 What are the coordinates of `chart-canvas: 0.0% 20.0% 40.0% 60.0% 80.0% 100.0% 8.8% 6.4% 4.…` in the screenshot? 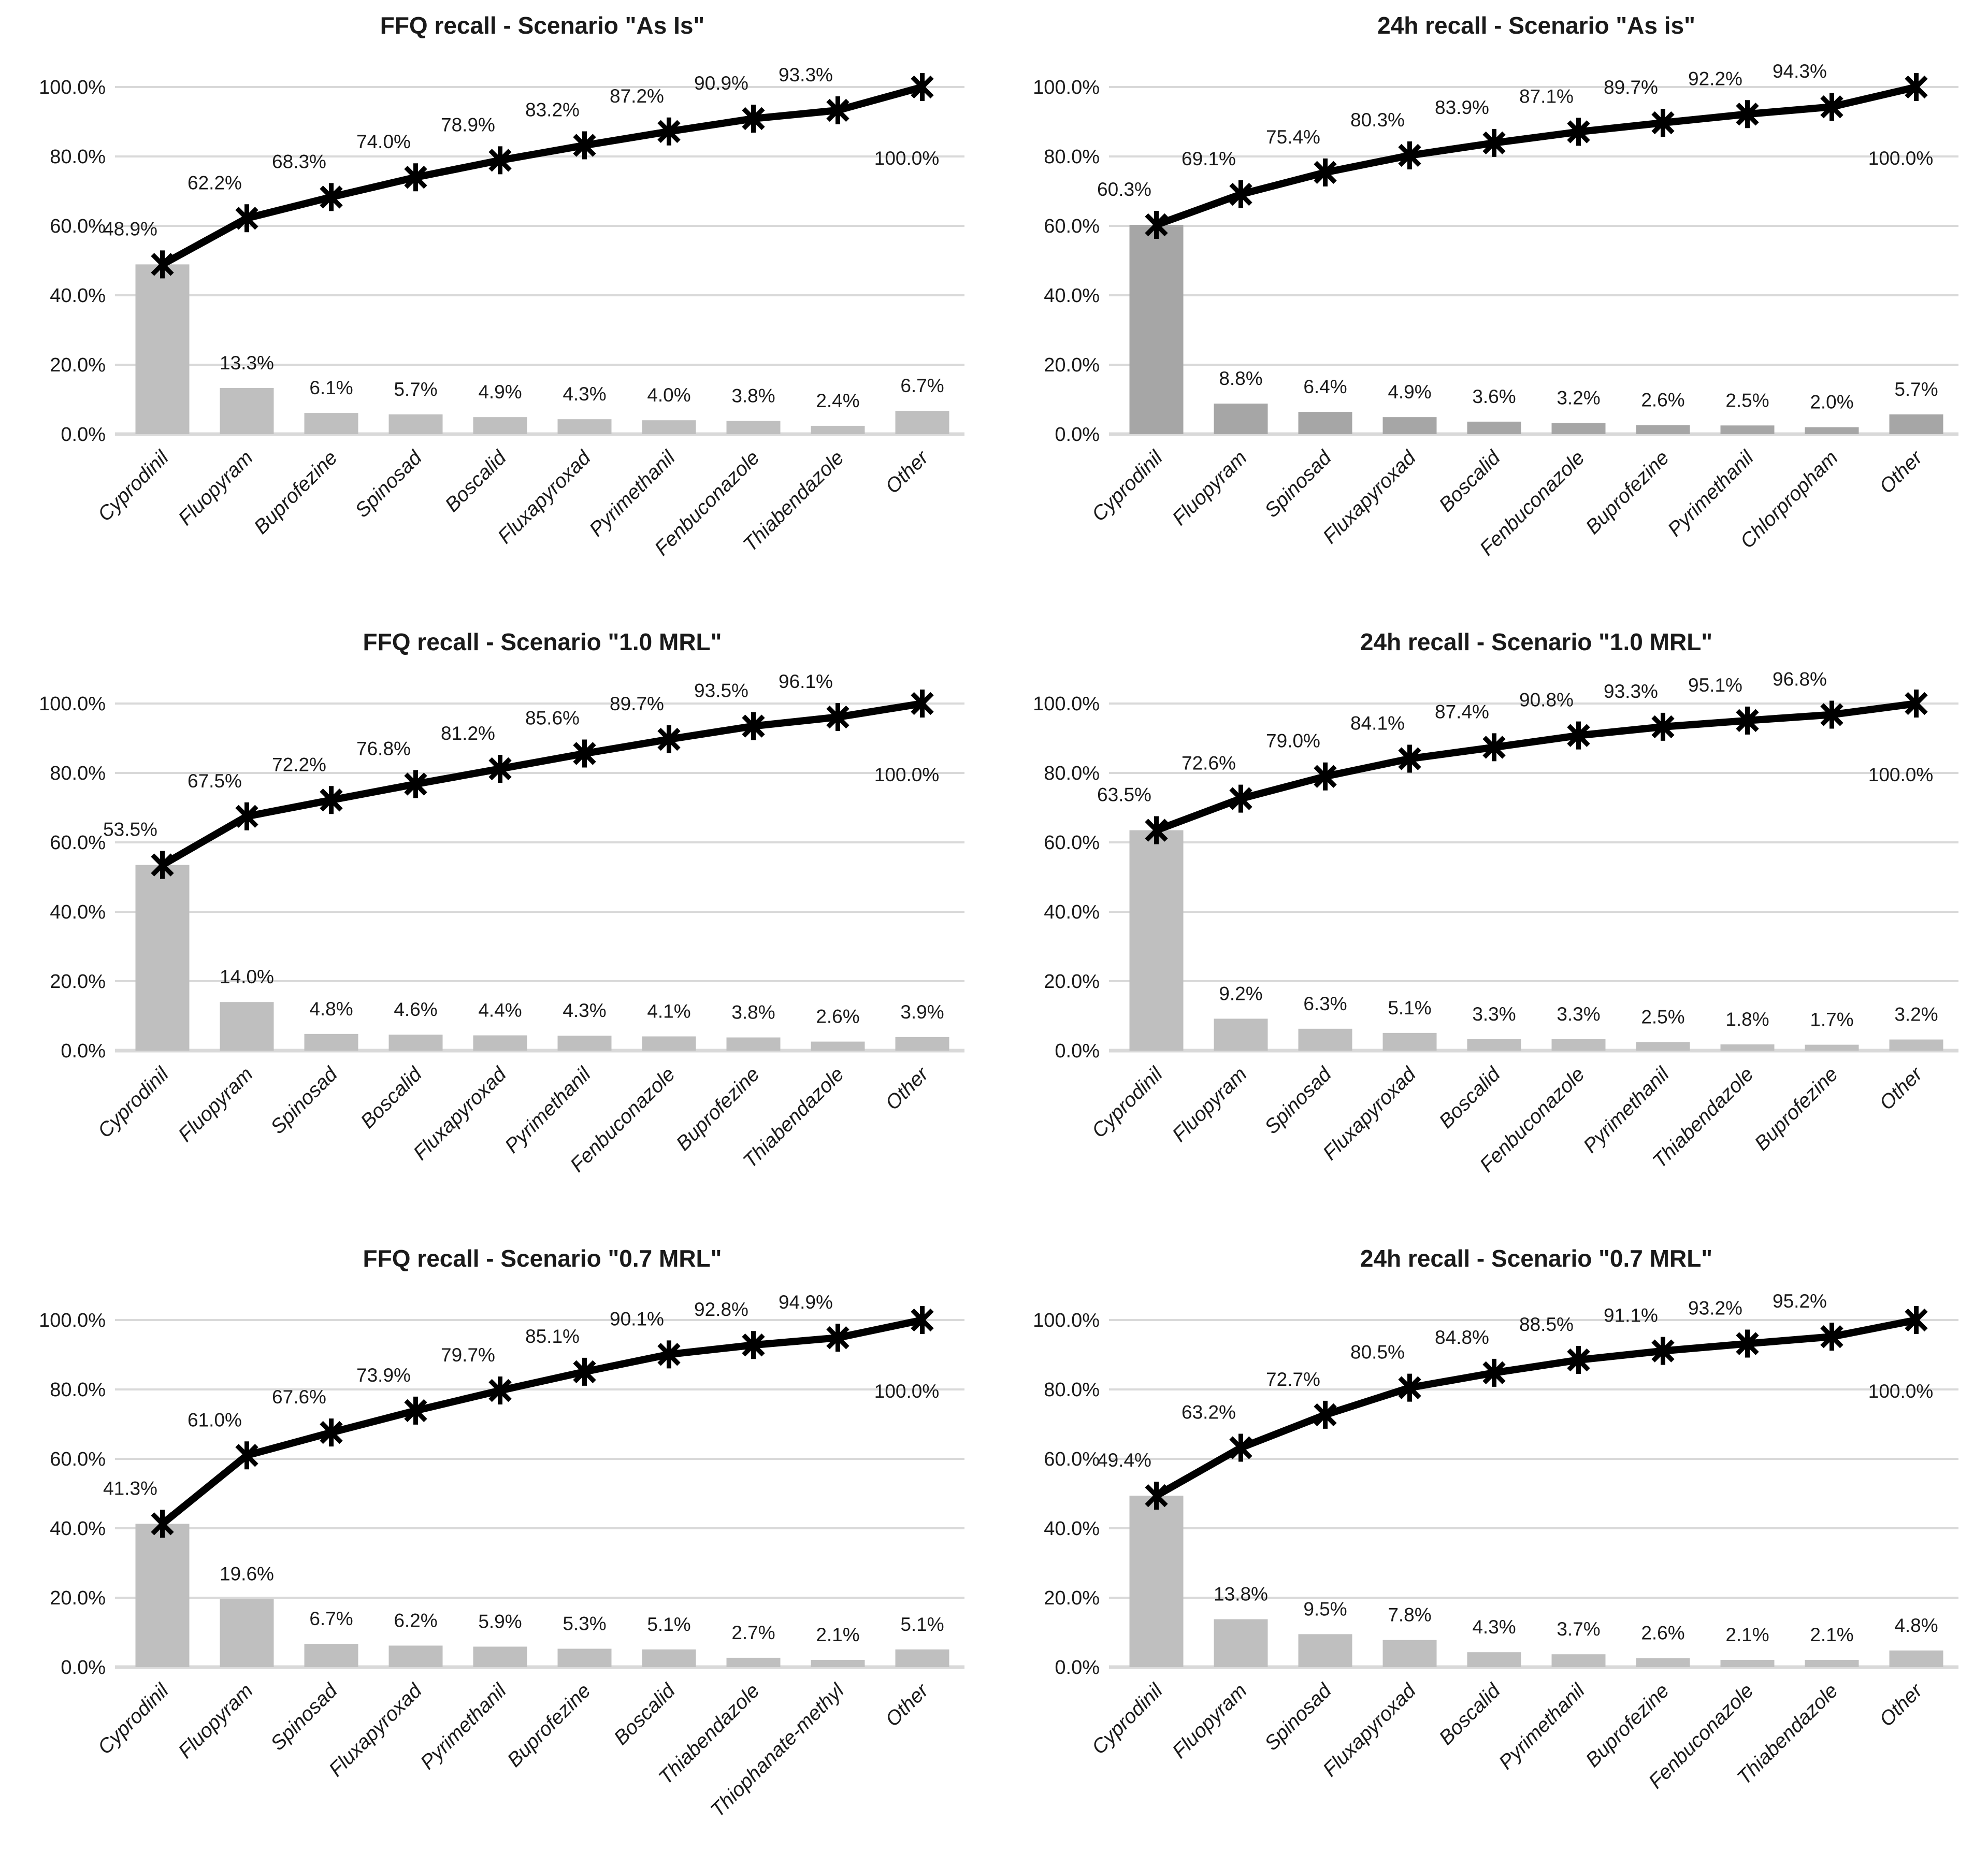 It's located at (1496, 310).